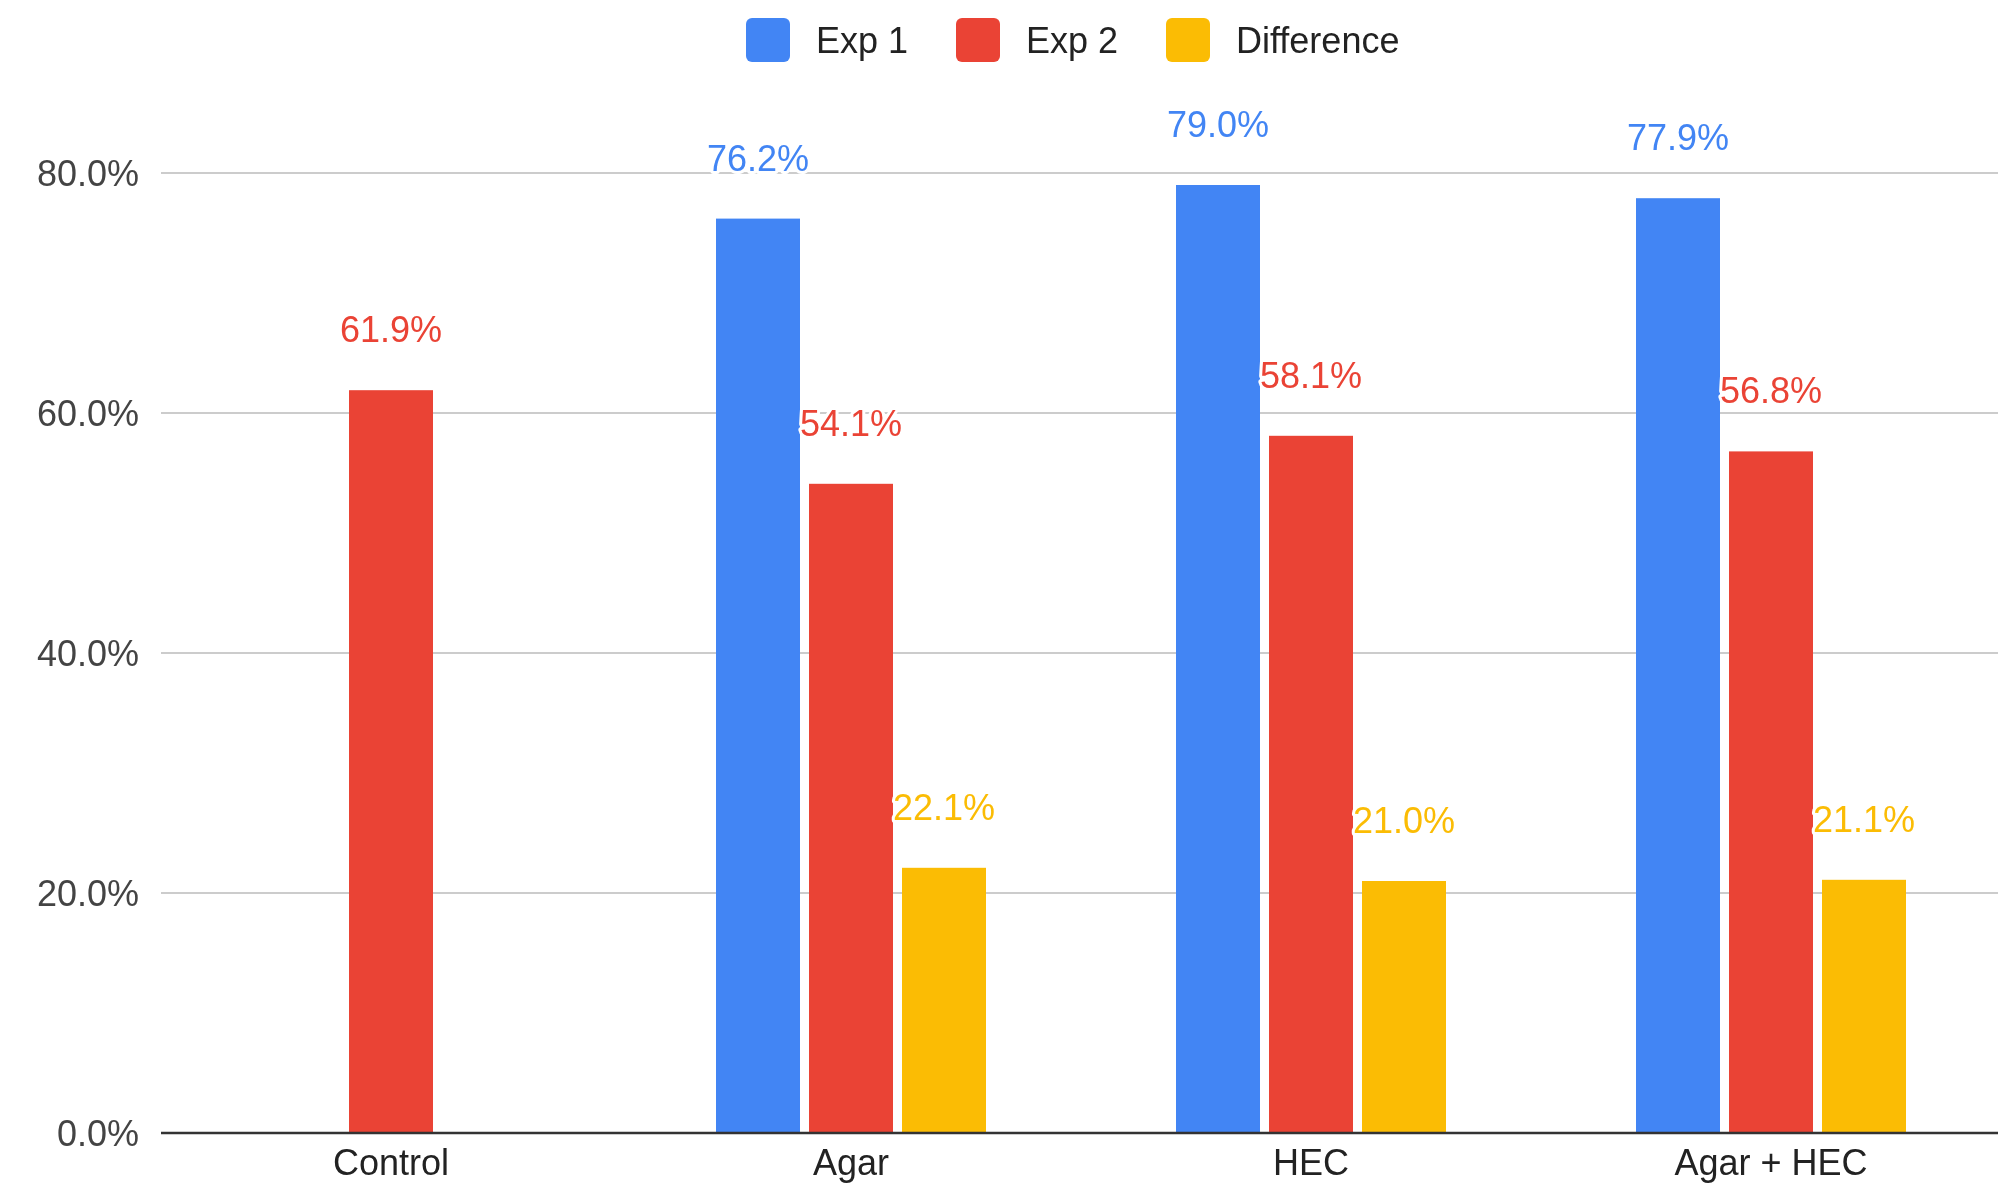 The image size is (2001, 1191). What do you see at coordinates (944, 807) in the screenshot?
I see `data-label: 22.1%` at bounding box center [944, 807].